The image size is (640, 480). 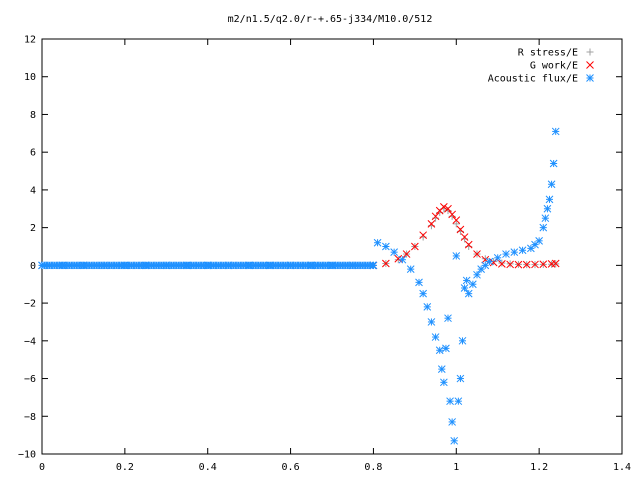 What do you see at coordinates (373, 467) in the screenshot?
I see `x-tick-label: 0.8` at bounding box center [373, 467].